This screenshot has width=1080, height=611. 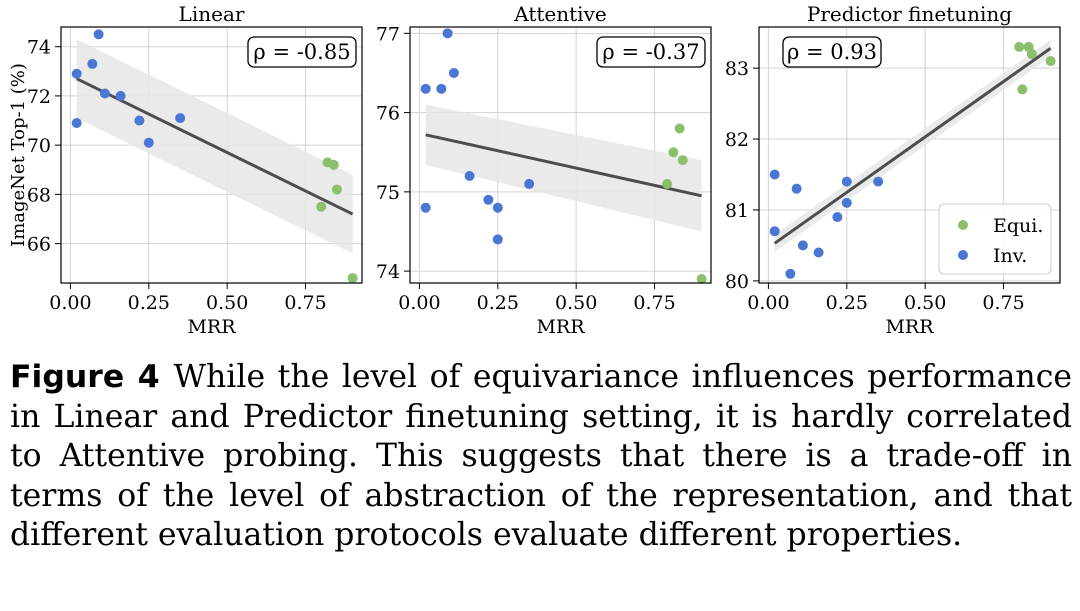 I want to click on legend: Equi. Inv., so click(x=995, y=239).